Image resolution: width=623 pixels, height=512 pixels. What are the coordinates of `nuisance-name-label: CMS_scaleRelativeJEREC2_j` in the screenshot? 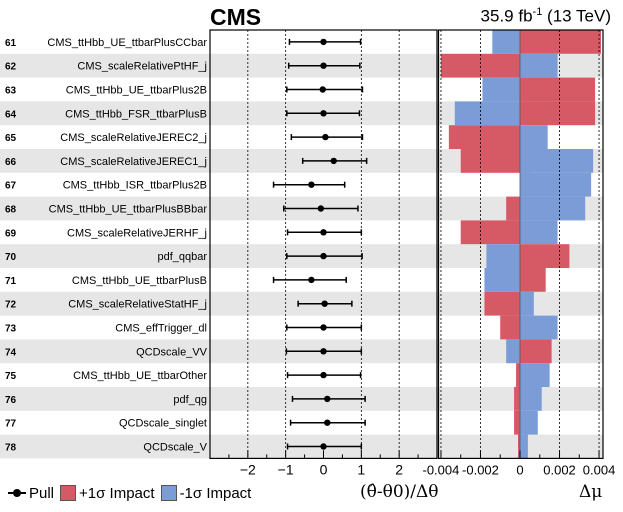 It's located at (133, 138).